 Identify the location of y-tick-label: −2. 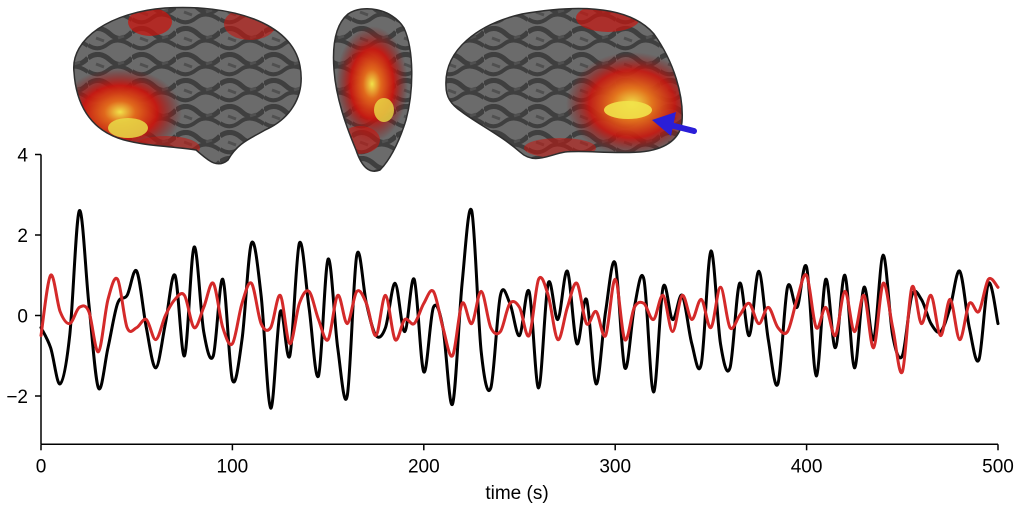
(17, 397).